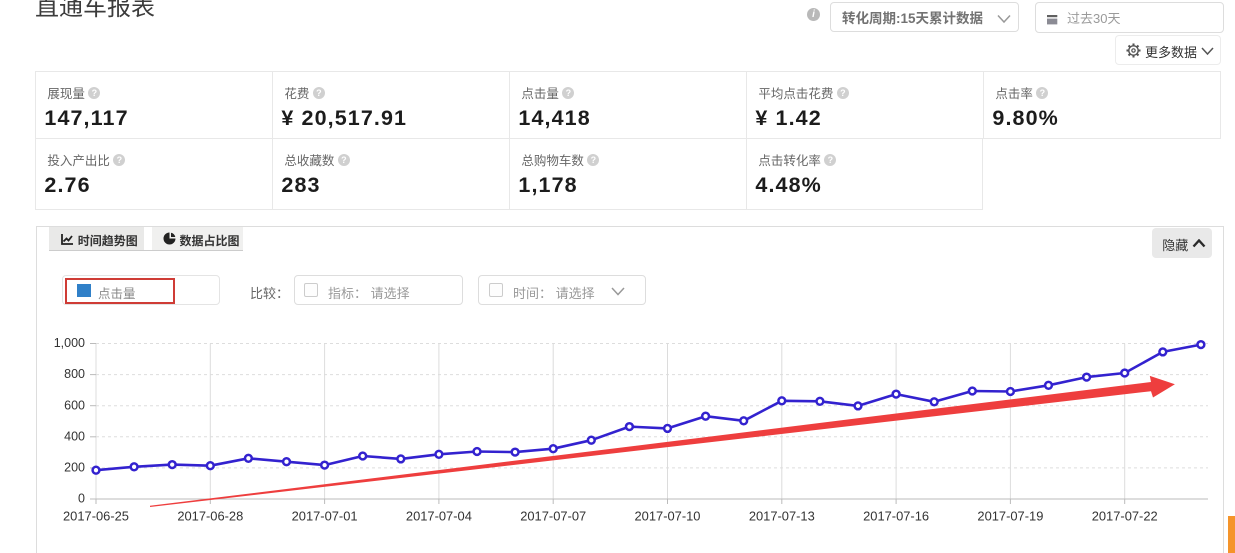 The height and width of the screenshot is (553, 1235). What do you see at coordinates (74, 405) in the screenshot?
I see `svg-text: 600` at bounding box center [74, 405].